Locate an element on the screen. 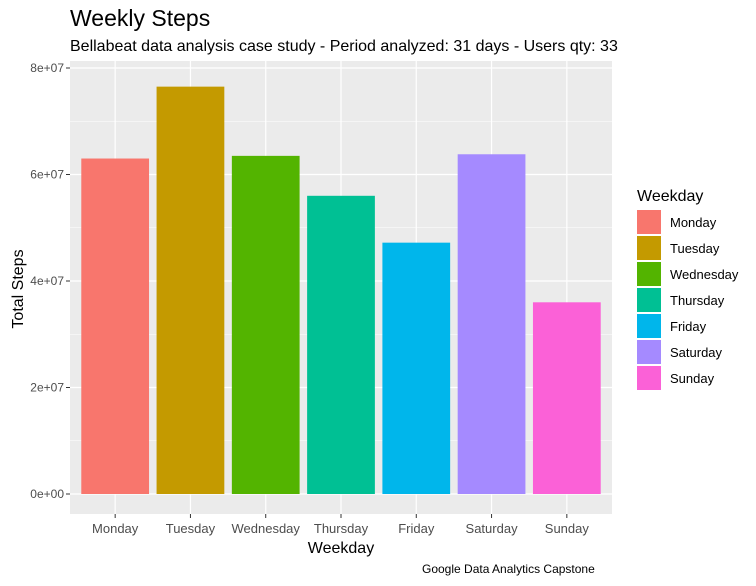 The image size is (756, 586). legend-key-wednesday is located at coordinates (649, 274).